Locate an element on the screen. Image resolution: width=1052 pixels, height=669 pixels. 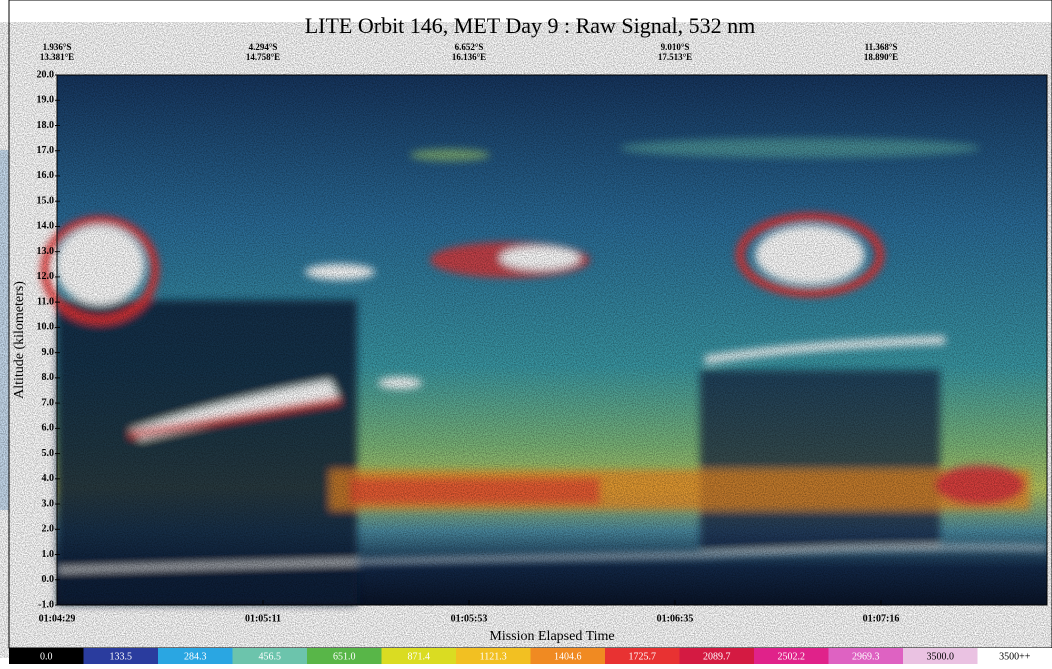
colorbar-label: 3500++ is located at coordinates (1015, 656).